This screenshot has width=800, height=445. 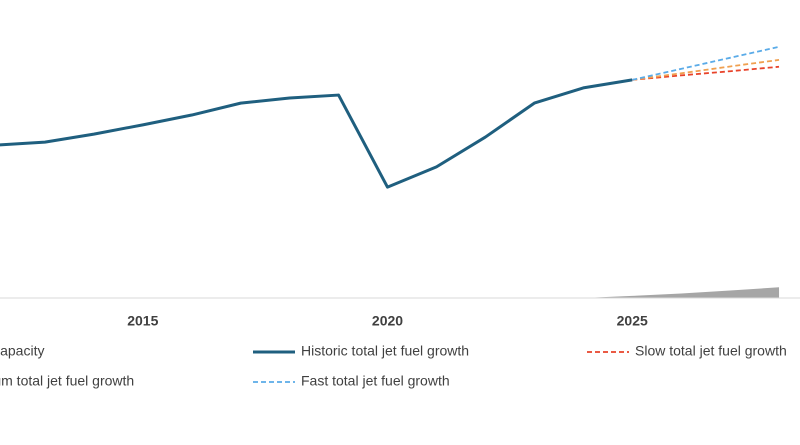 What do you see at coordinates (681, 292) in the screenshot?
I see `capacity-area` at bounding box center [681, 292].